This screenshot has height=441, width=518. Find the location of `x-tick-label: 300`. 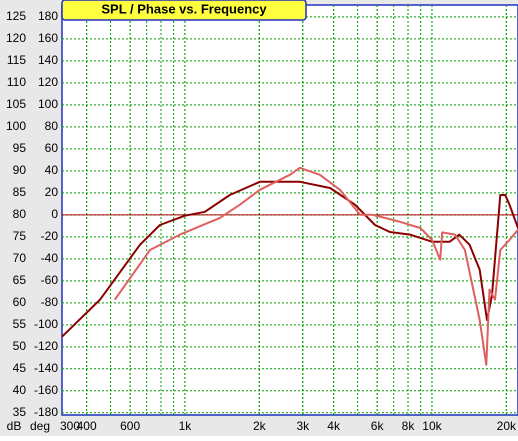

x-tick-label: 300 is located at coordinates (70, 426).